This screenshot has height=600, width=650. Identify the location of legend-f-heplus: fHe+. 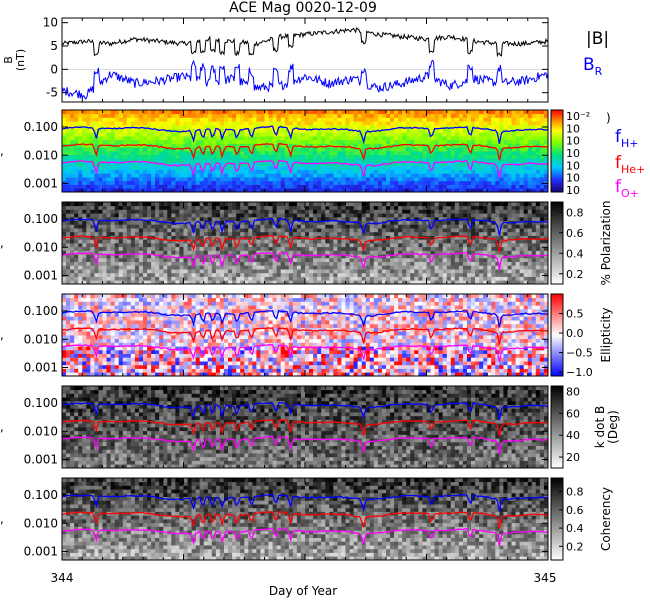
(630, 164).